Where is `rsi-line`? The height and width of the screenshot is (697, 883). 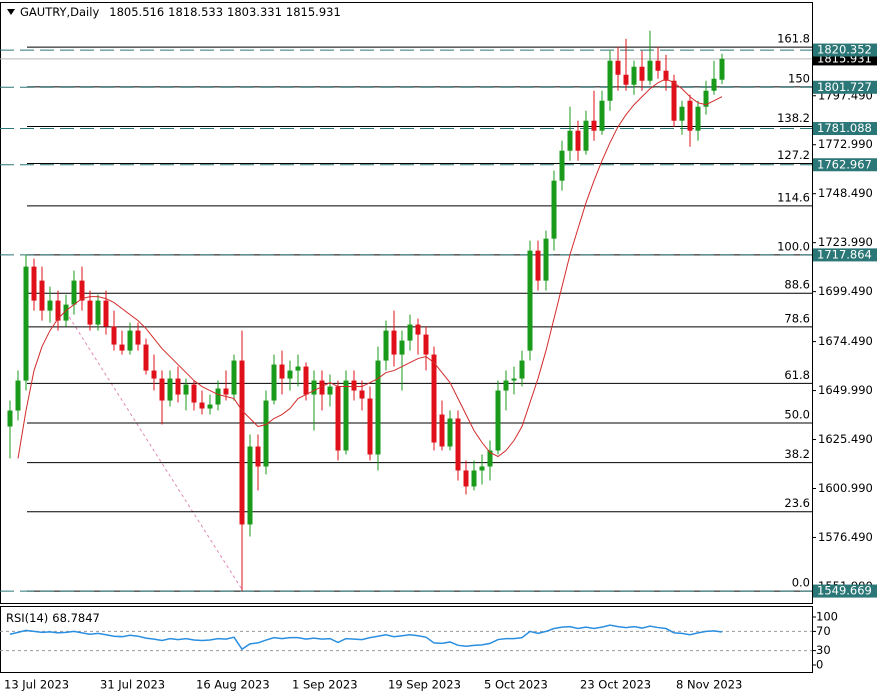 rsi-line is located at coordinates (366, 637).